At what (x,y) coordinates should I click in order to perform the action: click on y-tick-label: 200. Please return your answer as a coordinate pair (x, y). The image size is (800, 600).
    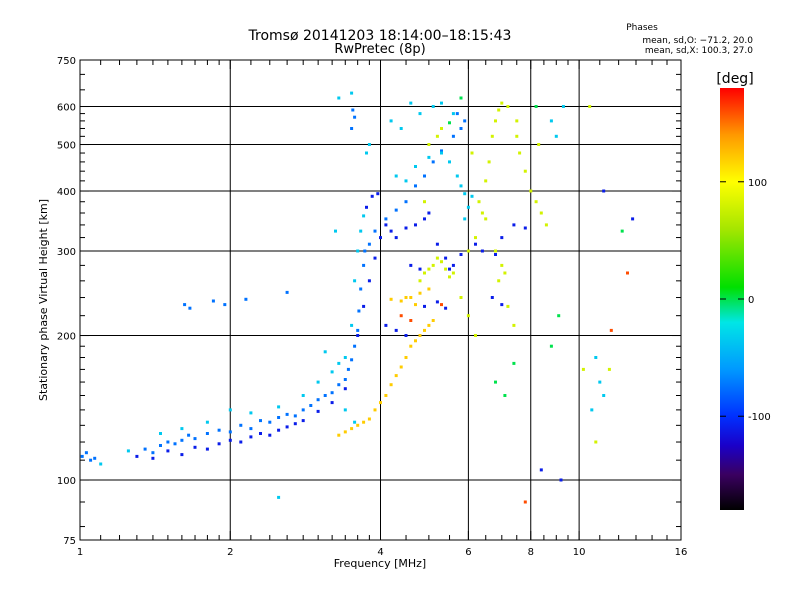
    Looking at the image, I should click on (66, 337).